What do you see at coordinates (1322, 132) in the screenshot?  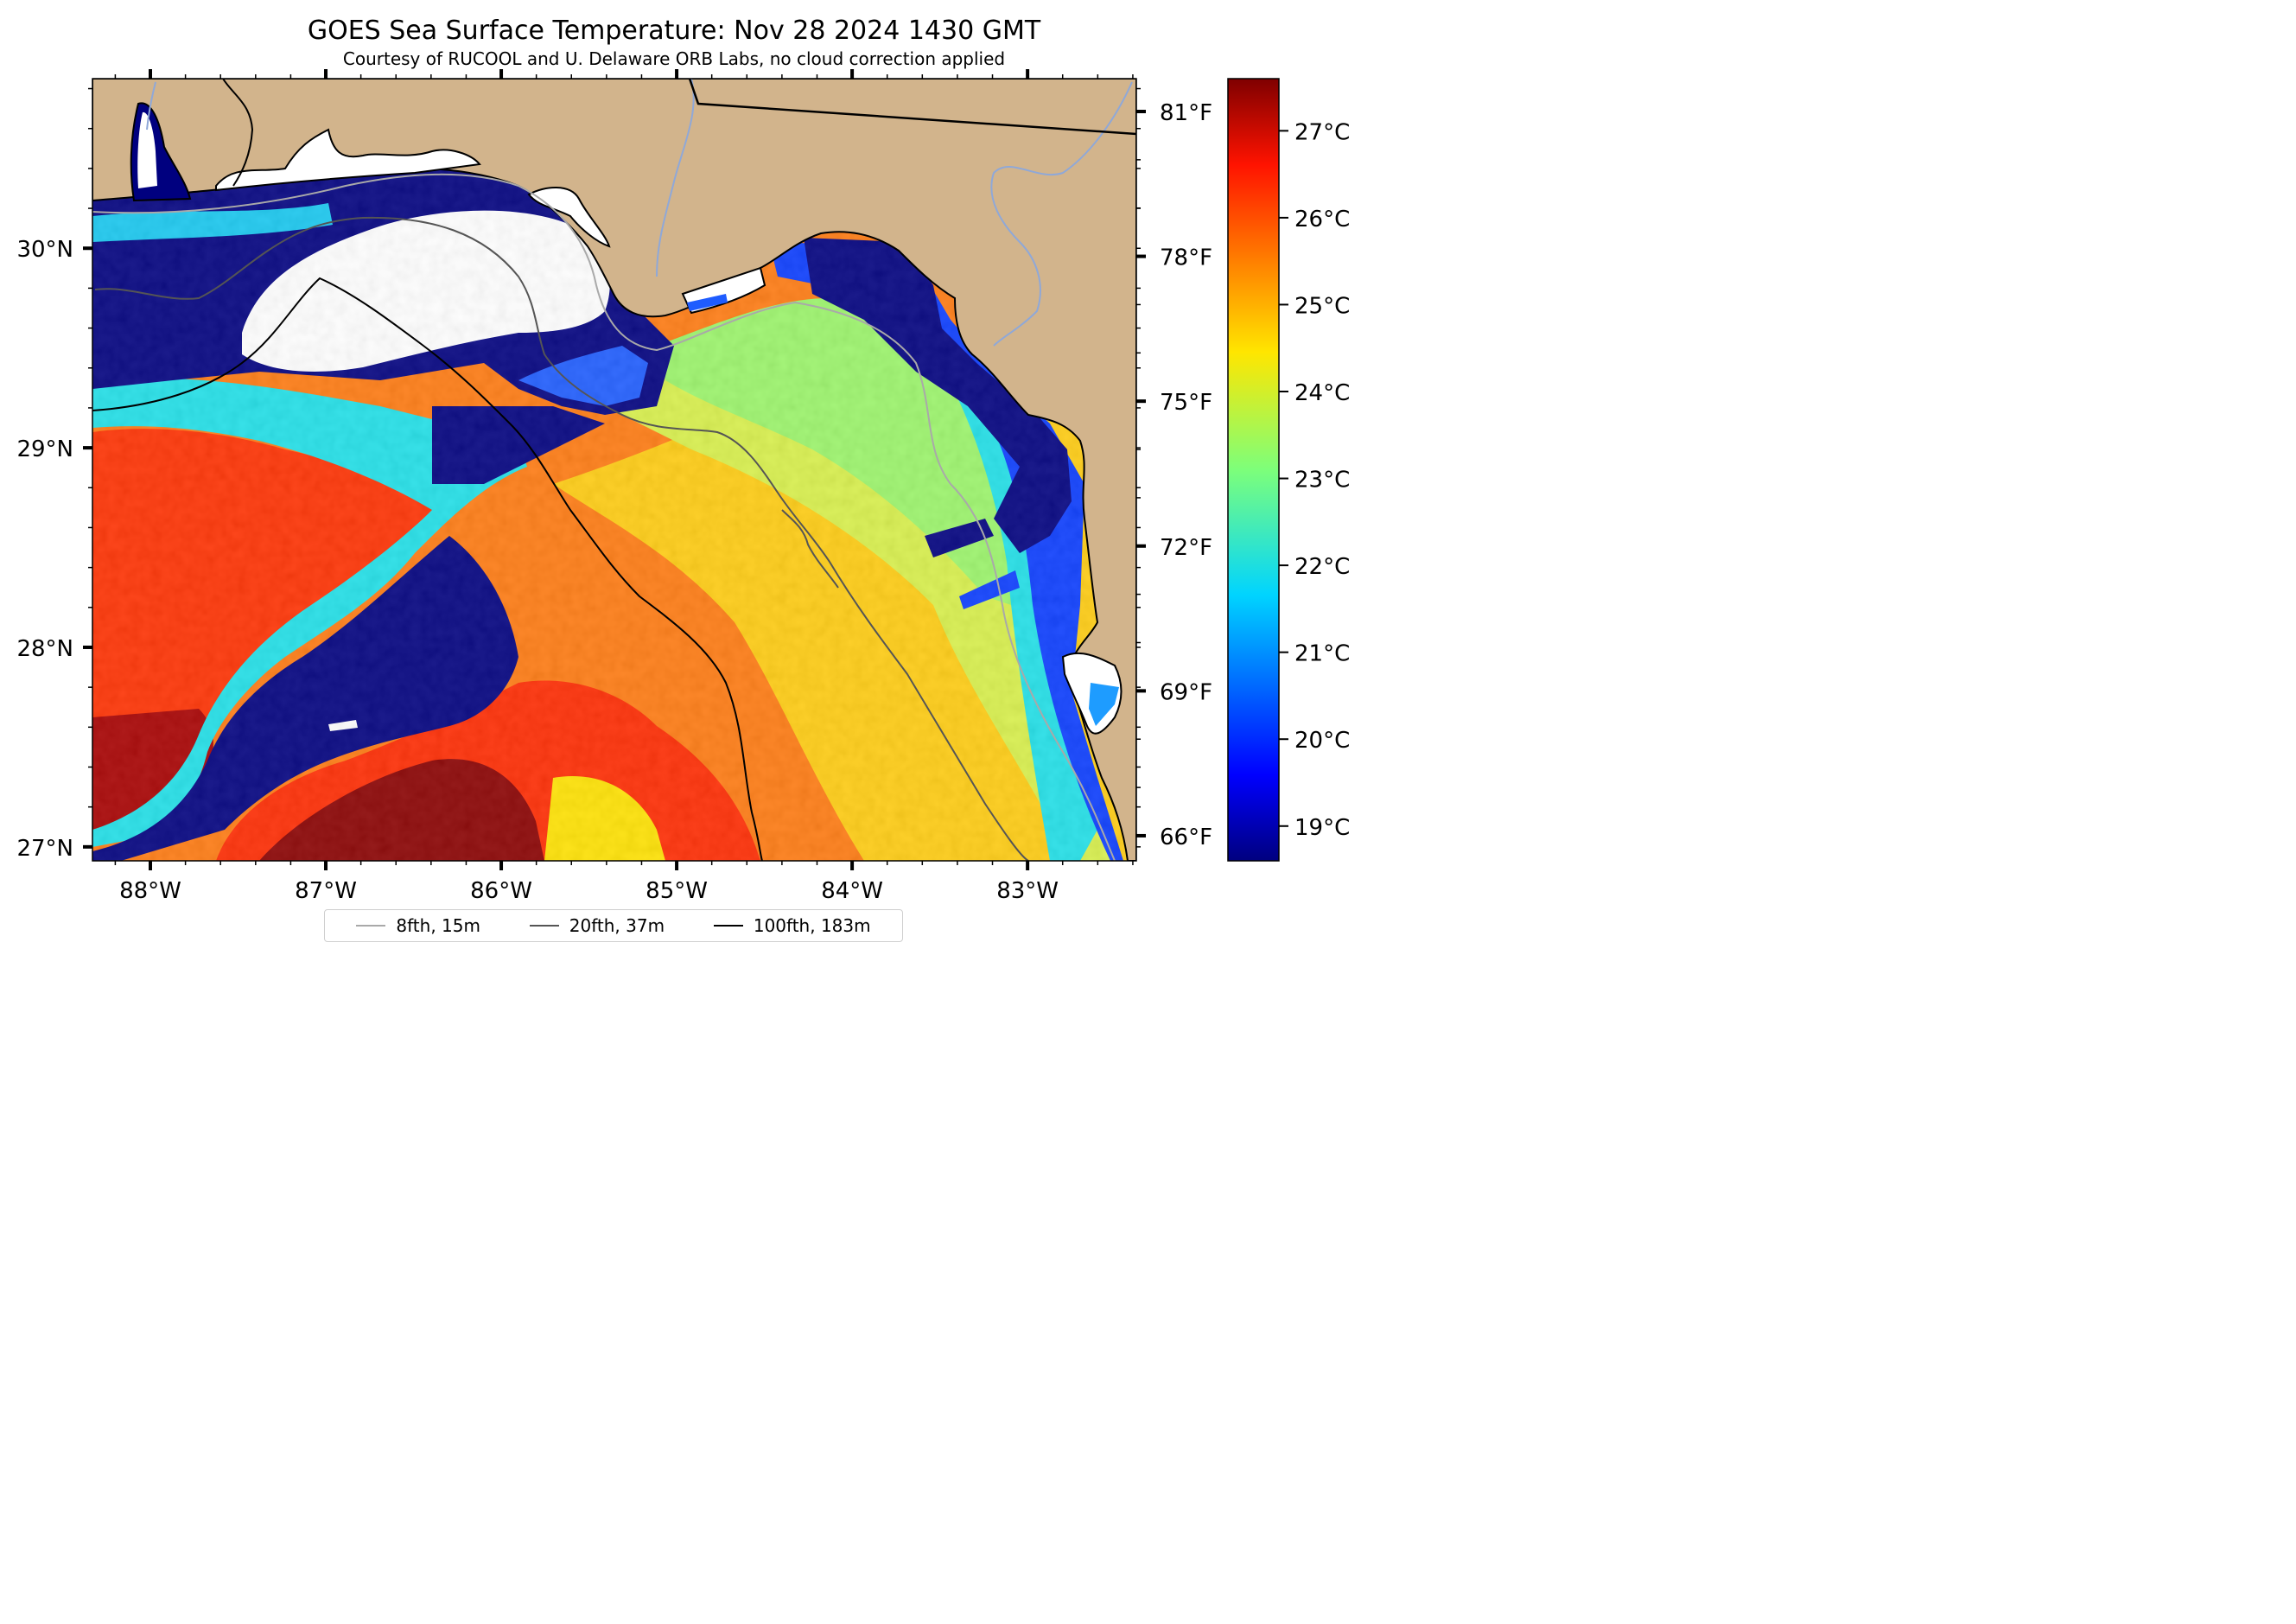 I see `colorbar-tick-label: 27°C` at bounding box center [1322, 132].